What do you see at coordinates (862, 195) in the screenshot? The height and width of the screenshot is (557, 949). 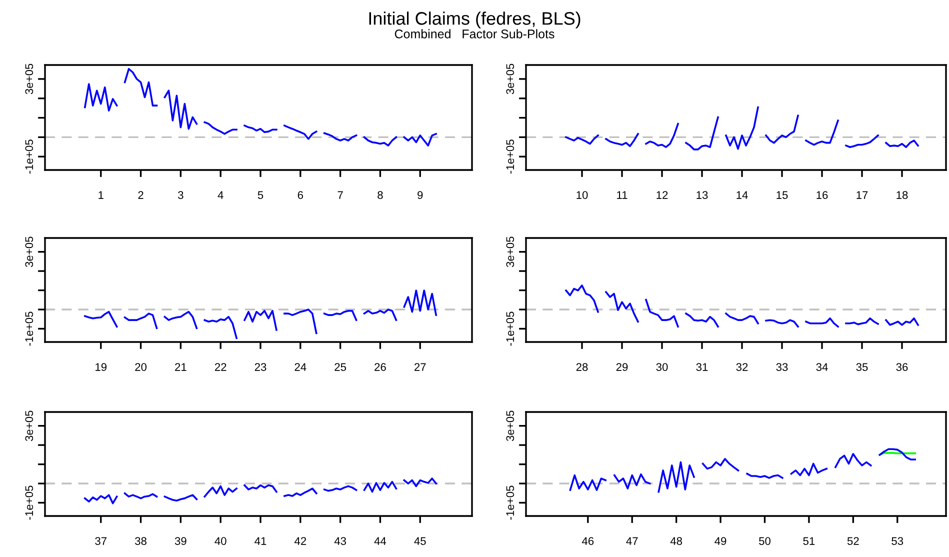 I see `x-tick-label: 17` at bounding box center [862, 195].